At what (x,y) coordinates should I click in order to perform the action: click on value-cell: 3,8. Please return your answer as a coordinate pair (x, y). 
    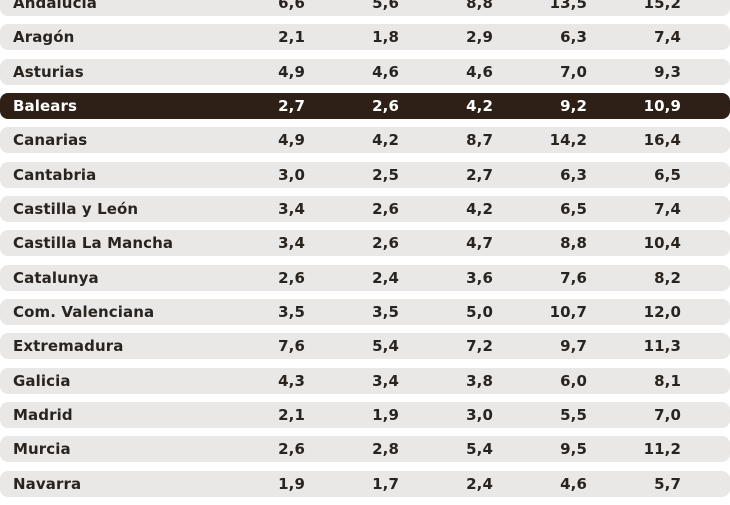
    Looking at the image, I should click on (479, 380).